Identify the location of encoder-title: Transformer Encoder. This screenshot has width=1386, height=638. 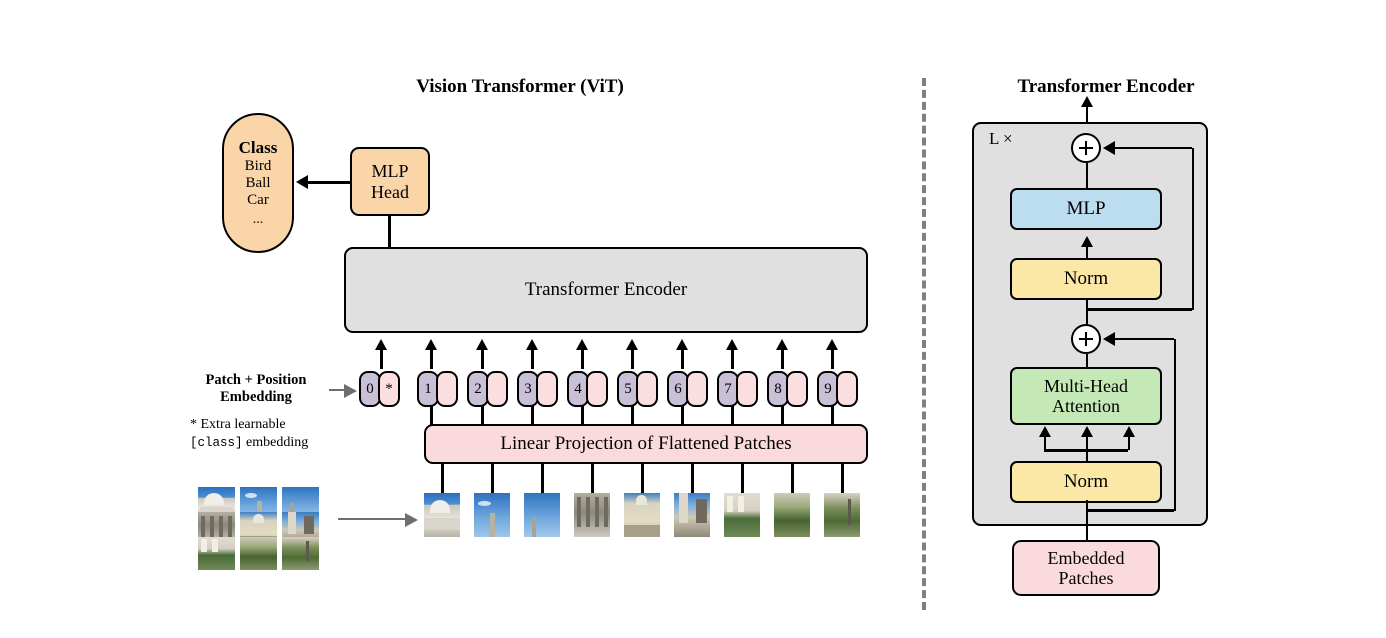
(1106, 86).